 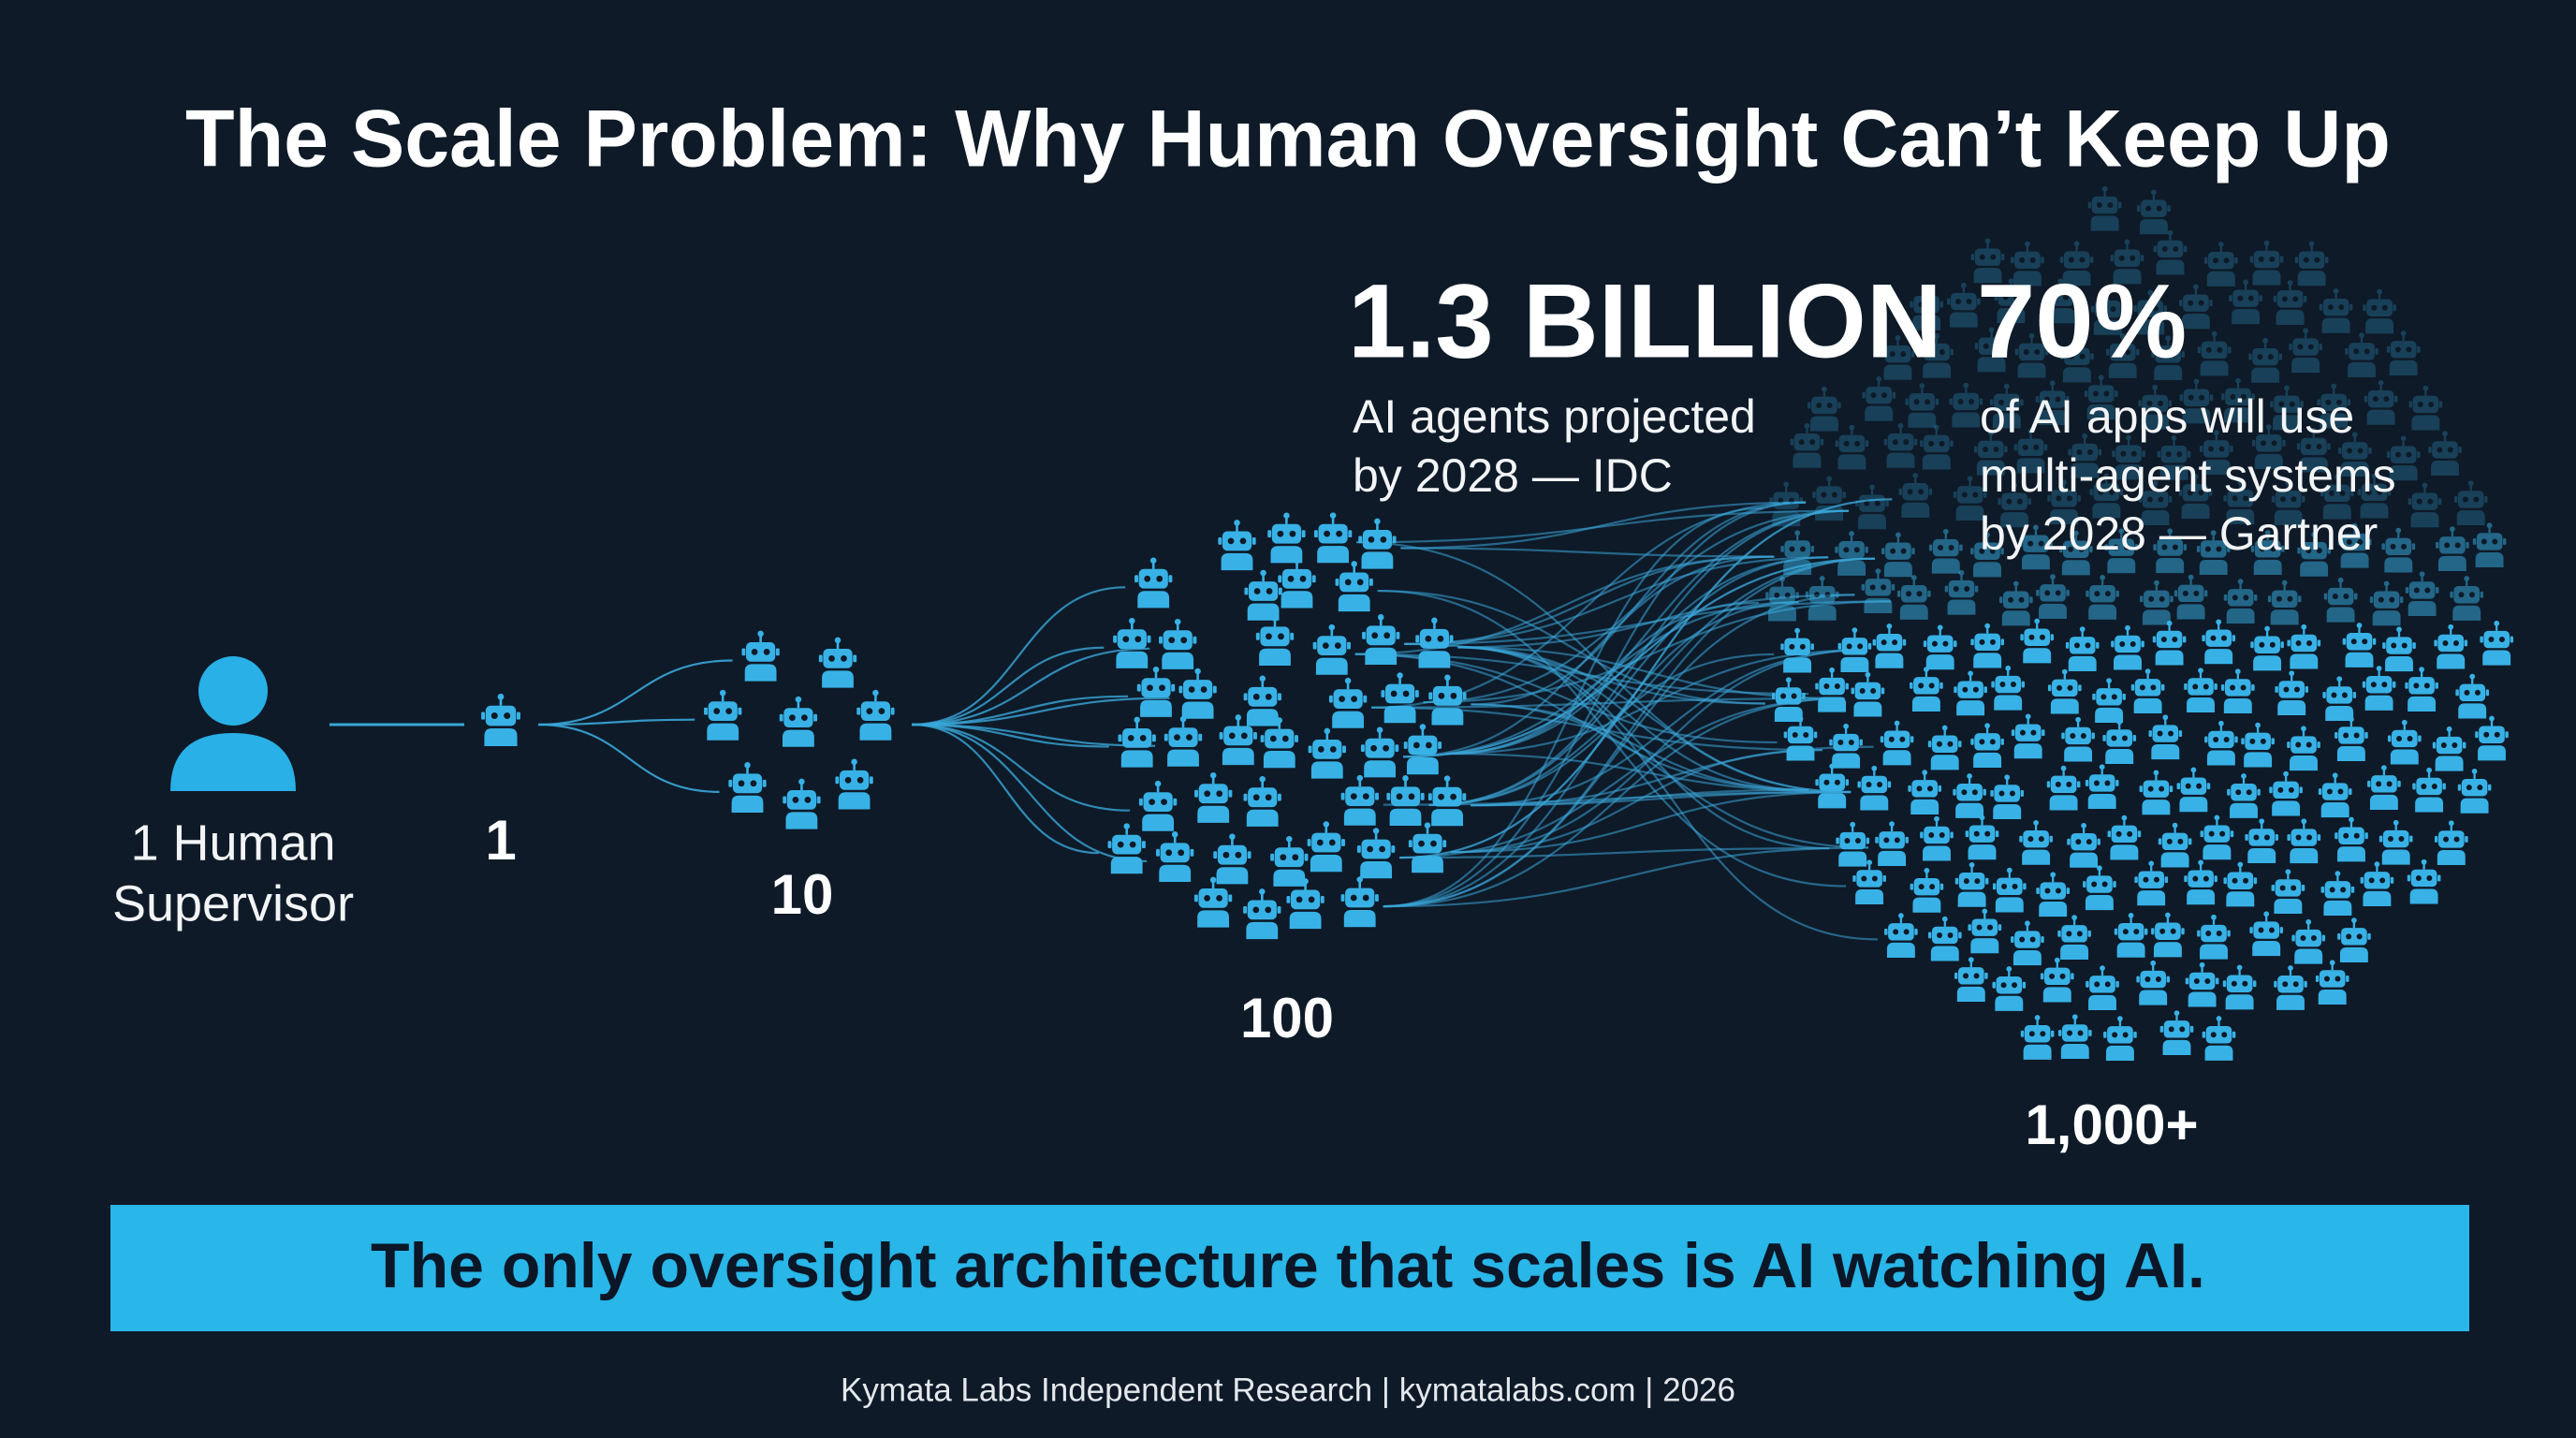 I want to click on connection, so click(x=1030, y=686).